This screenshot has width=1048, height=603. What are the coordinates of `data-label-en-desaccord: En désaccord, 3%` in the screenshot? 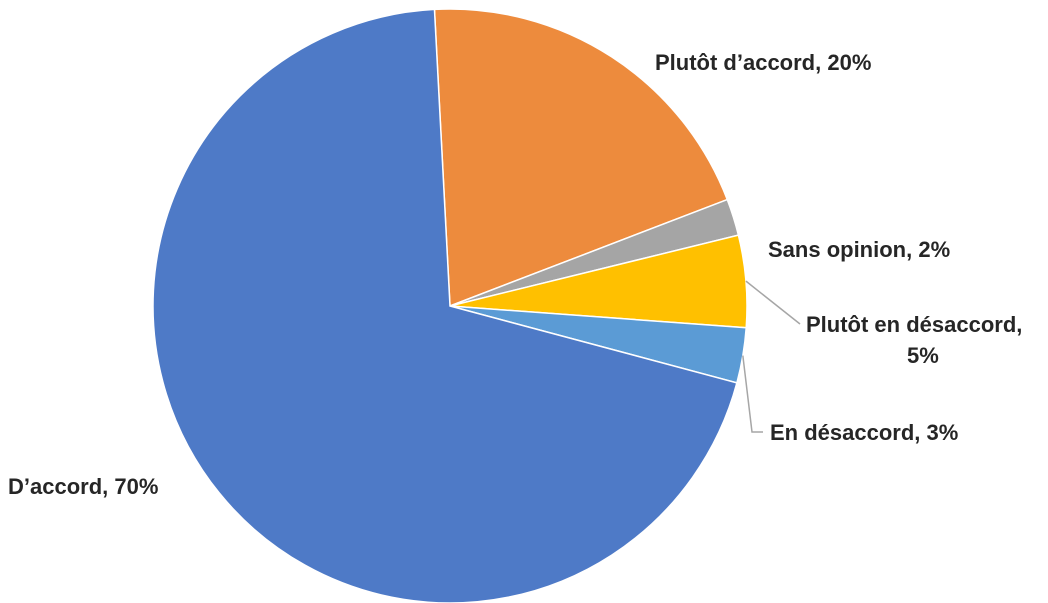 It's located at (864, 432).